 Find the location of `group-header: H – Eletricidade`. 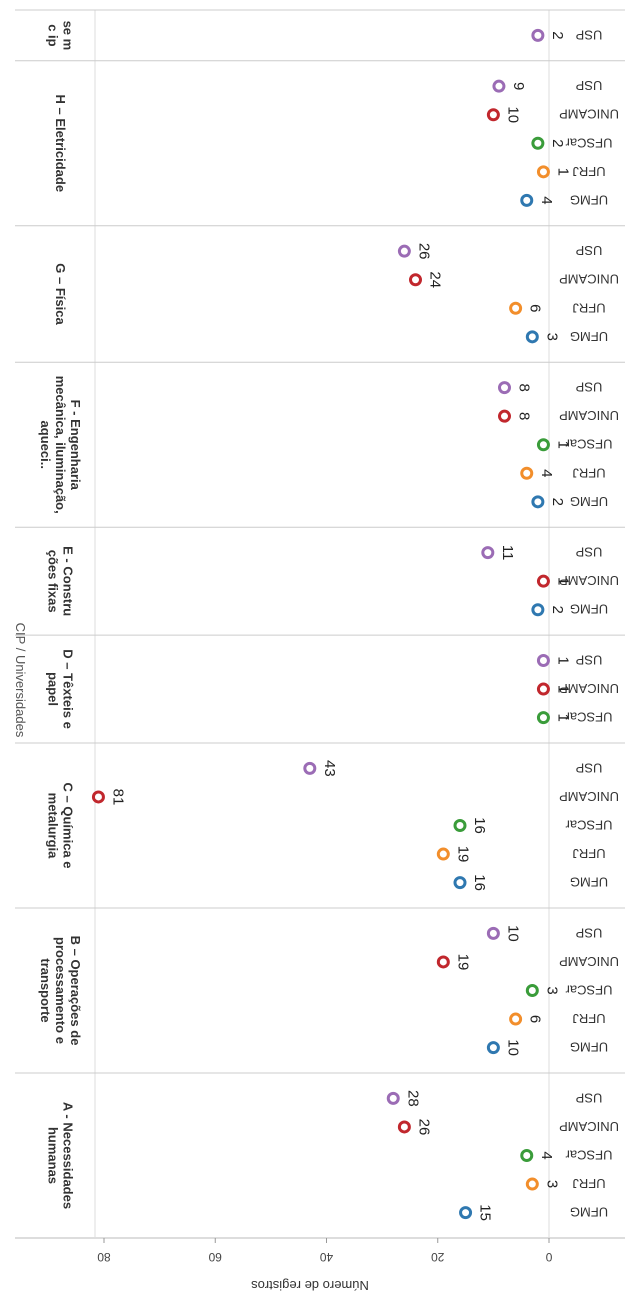

group-header: H – Eletricidade is located at coordinates (60, 144).